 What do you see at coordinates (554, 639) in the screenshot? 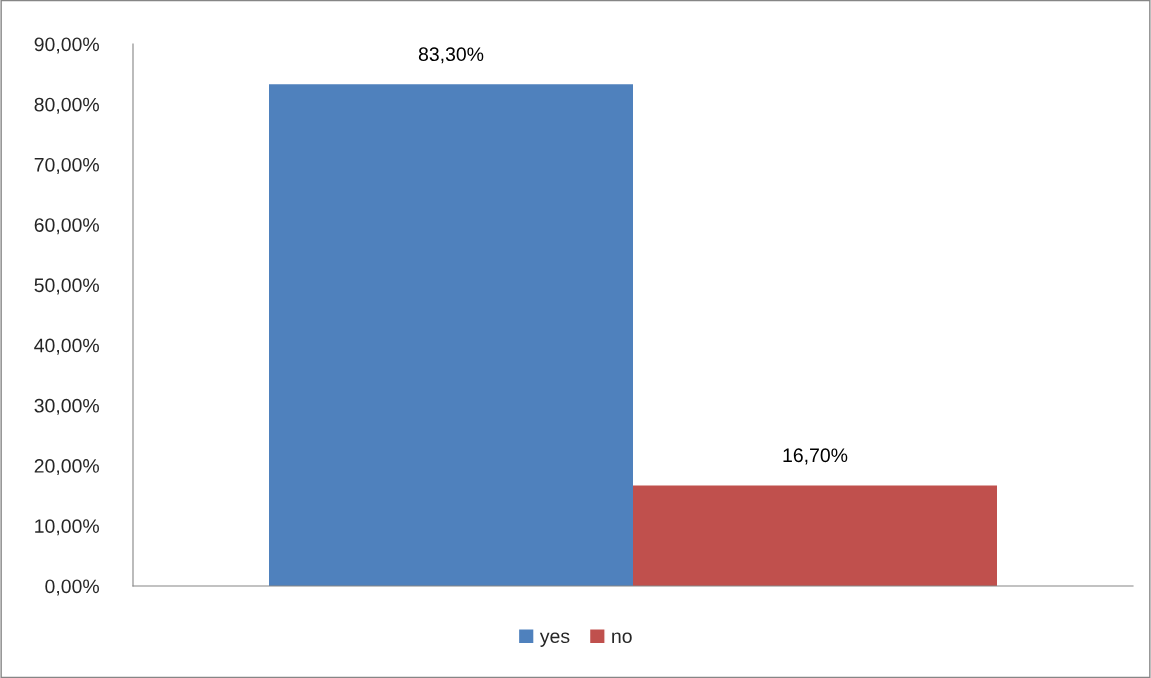
I see `legend-label: yes` at bounding box center [554, 639].